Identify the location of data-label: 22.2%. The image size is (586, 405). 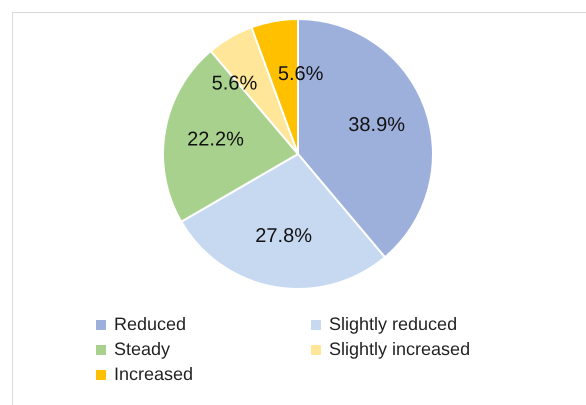
(215, 139).